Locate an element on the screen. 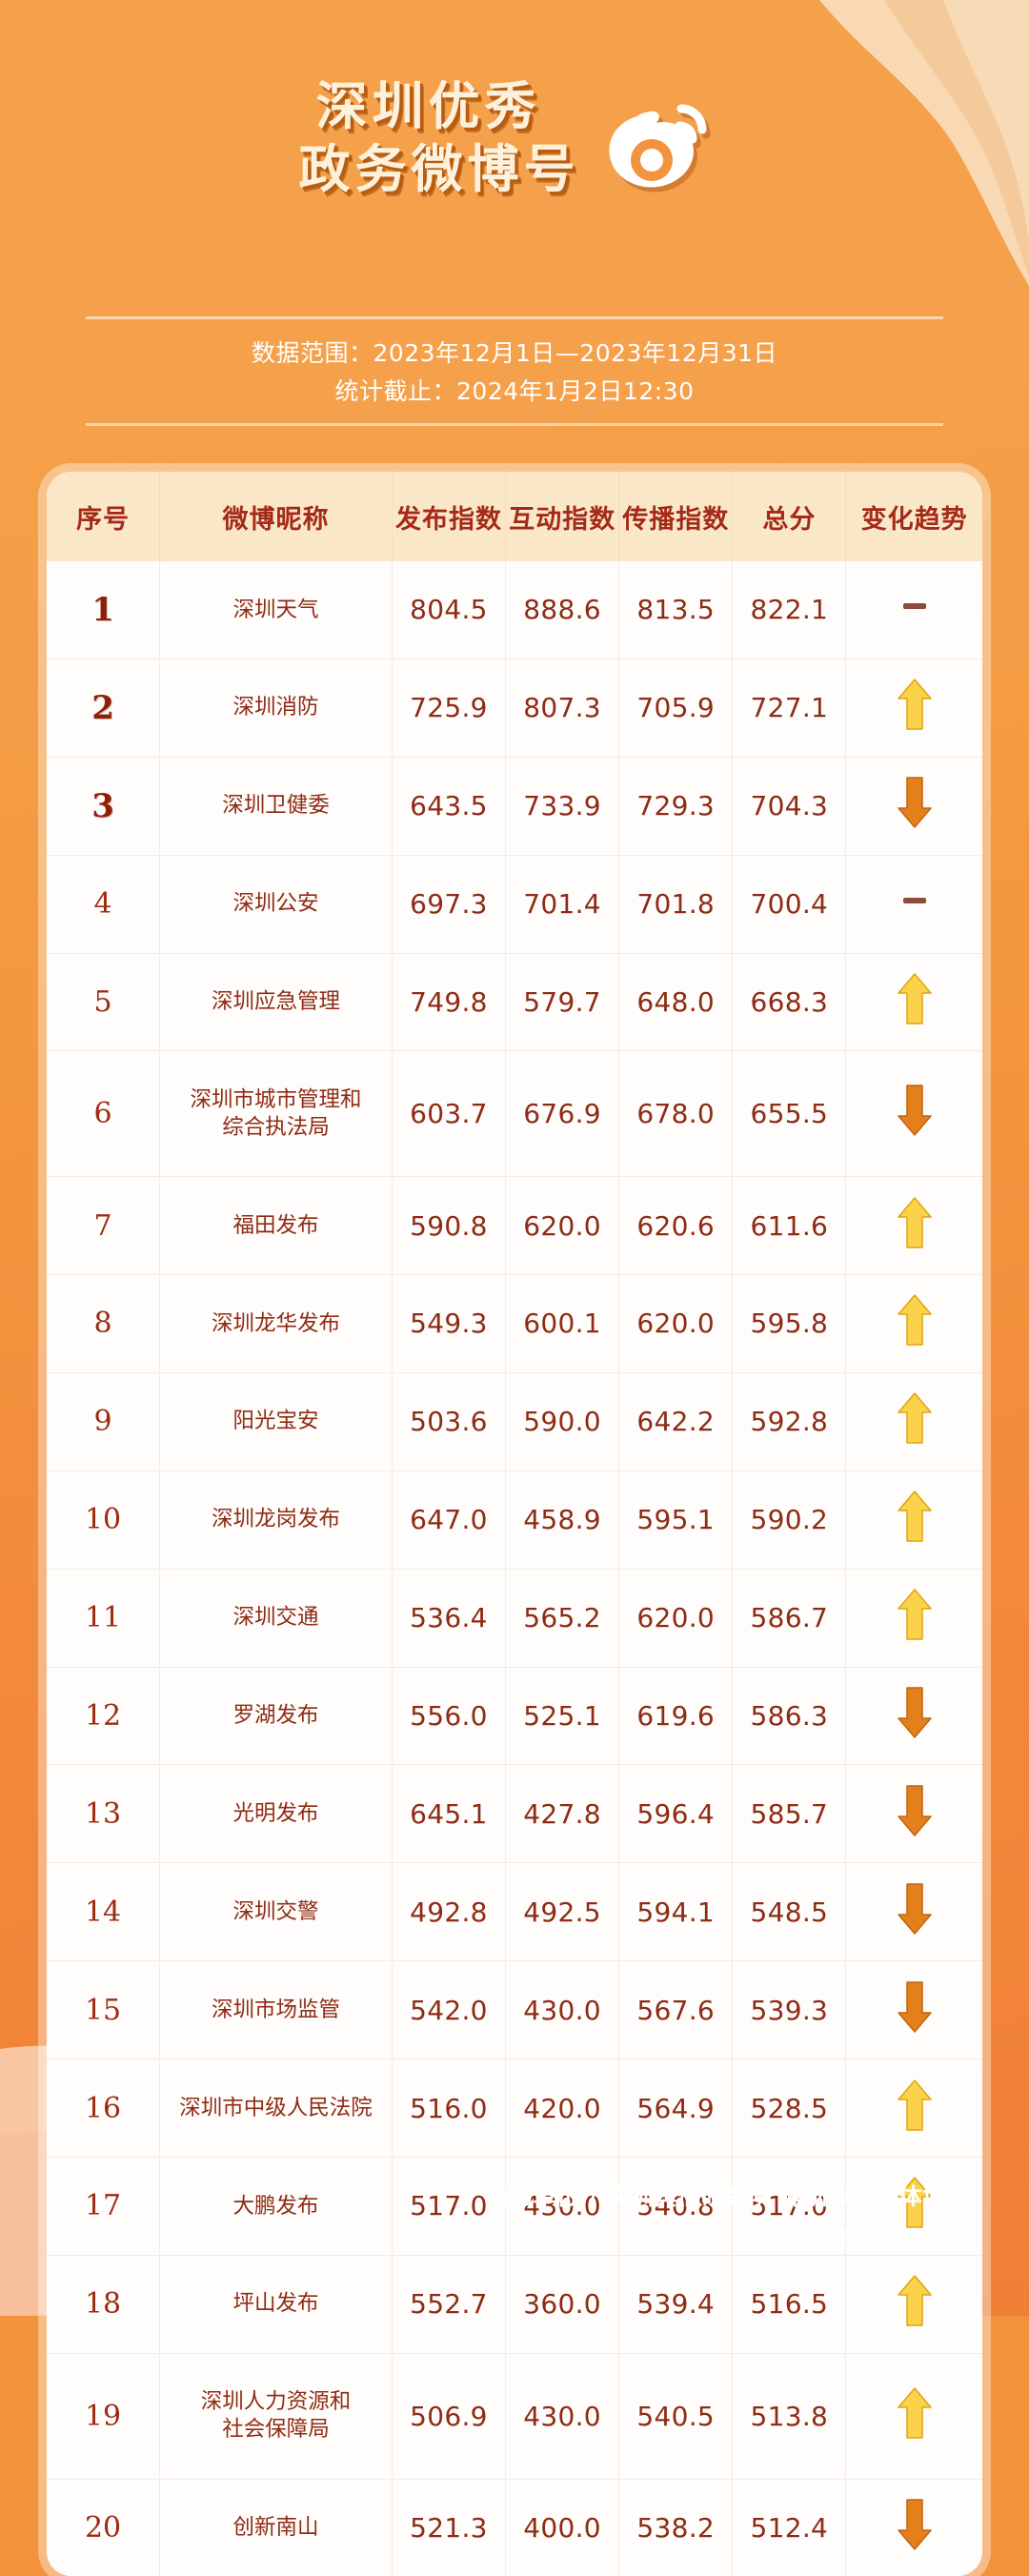 Image resolution: width=1029 pixels, height=2576 pixels. publish-index-value: 506.9 is located at coordinates (449, 2416).